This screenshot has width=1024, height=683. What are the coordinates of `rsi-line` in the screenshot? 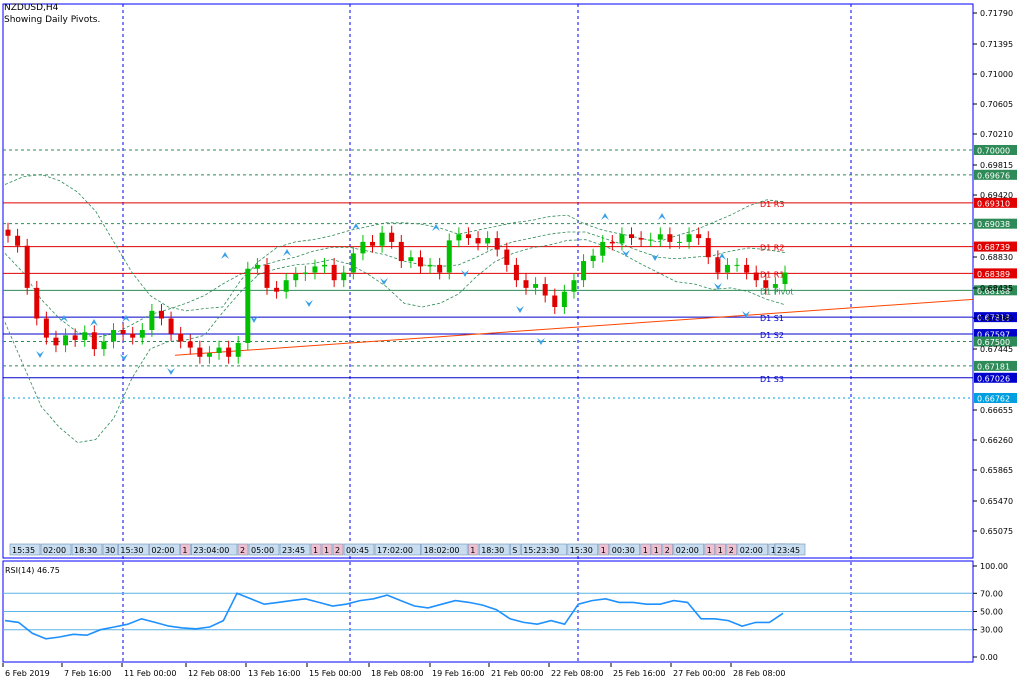 It's located at (394, 616).